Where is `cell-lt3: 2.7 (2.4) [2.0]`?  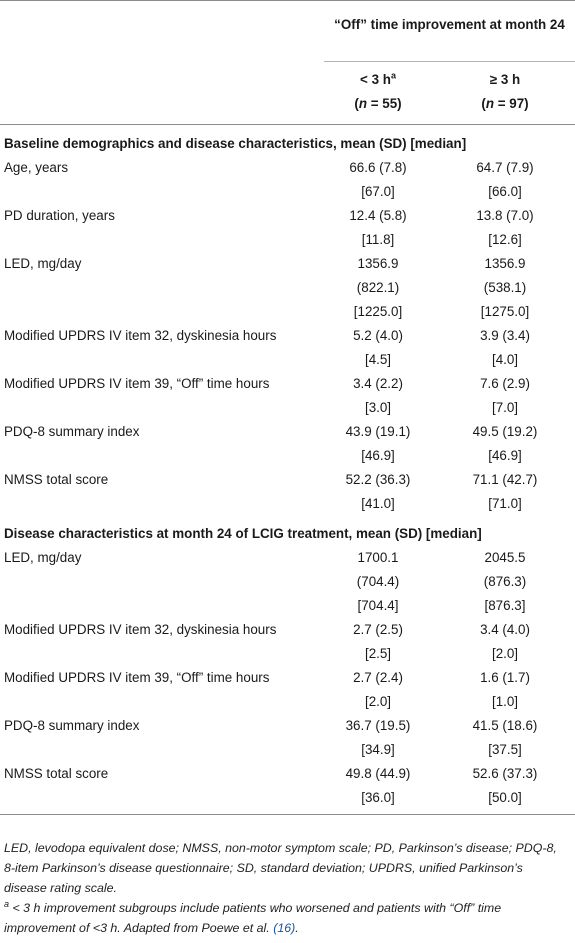
cell-lt3: 2.7 (2.4) [2.0] is located at coordinates (378, 690).